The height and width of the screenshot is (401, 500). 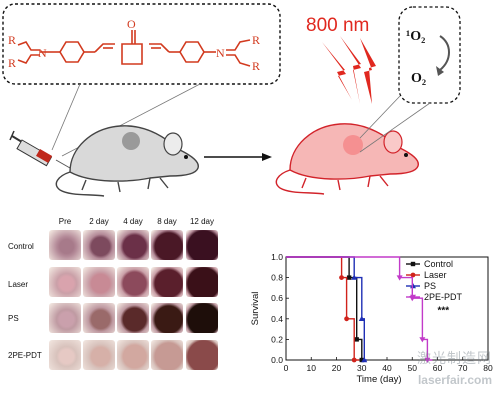 What do you see at coordinates (13, 318) in the screenshot?
I see `row-label-ps: PS` at bounding box center [13, 318].